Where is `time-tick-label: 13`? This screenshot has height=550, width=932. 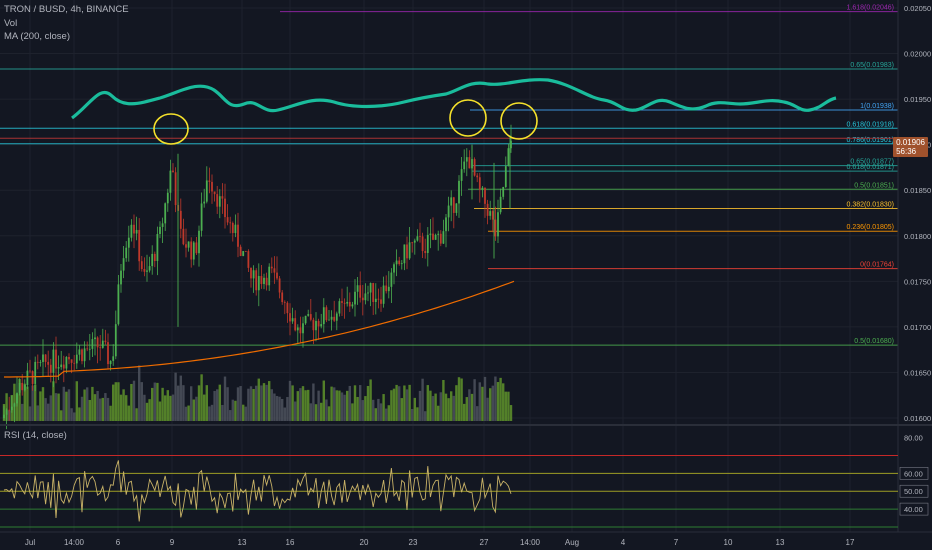
time-tick-label: 13 is located at coordinates (780, 542).